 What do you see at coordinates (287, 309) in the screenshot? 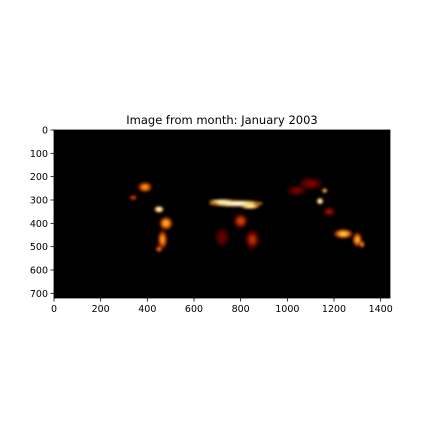
I see `x-tick-label-1000: 1000` at bounding box center [287, 309].